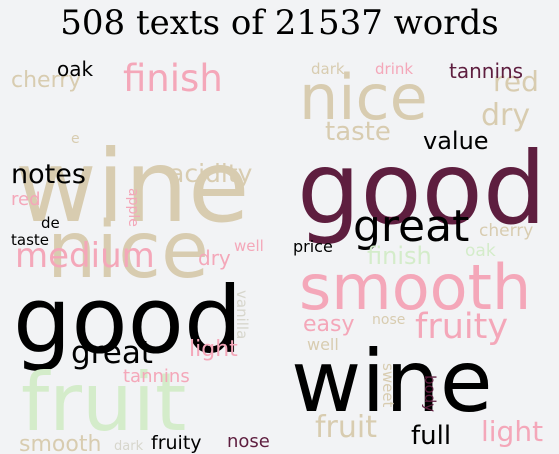 The image size is (559, 454). I want to click on word-de: de, so click(50, 223).